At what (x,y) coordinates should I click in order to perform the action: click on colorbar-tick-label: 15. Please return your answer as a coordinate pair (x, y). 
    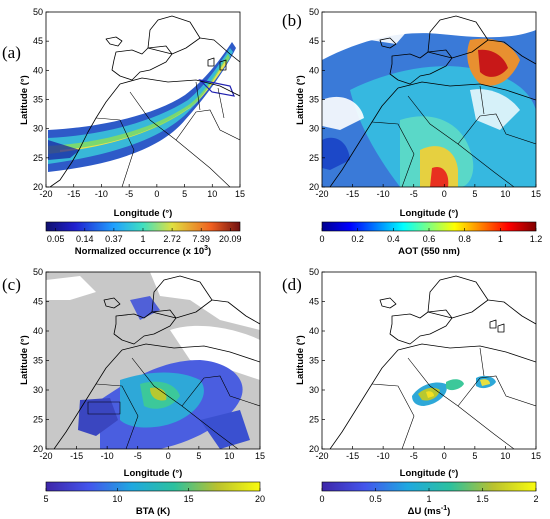
    Looking at the image, I should click on (189, 499).